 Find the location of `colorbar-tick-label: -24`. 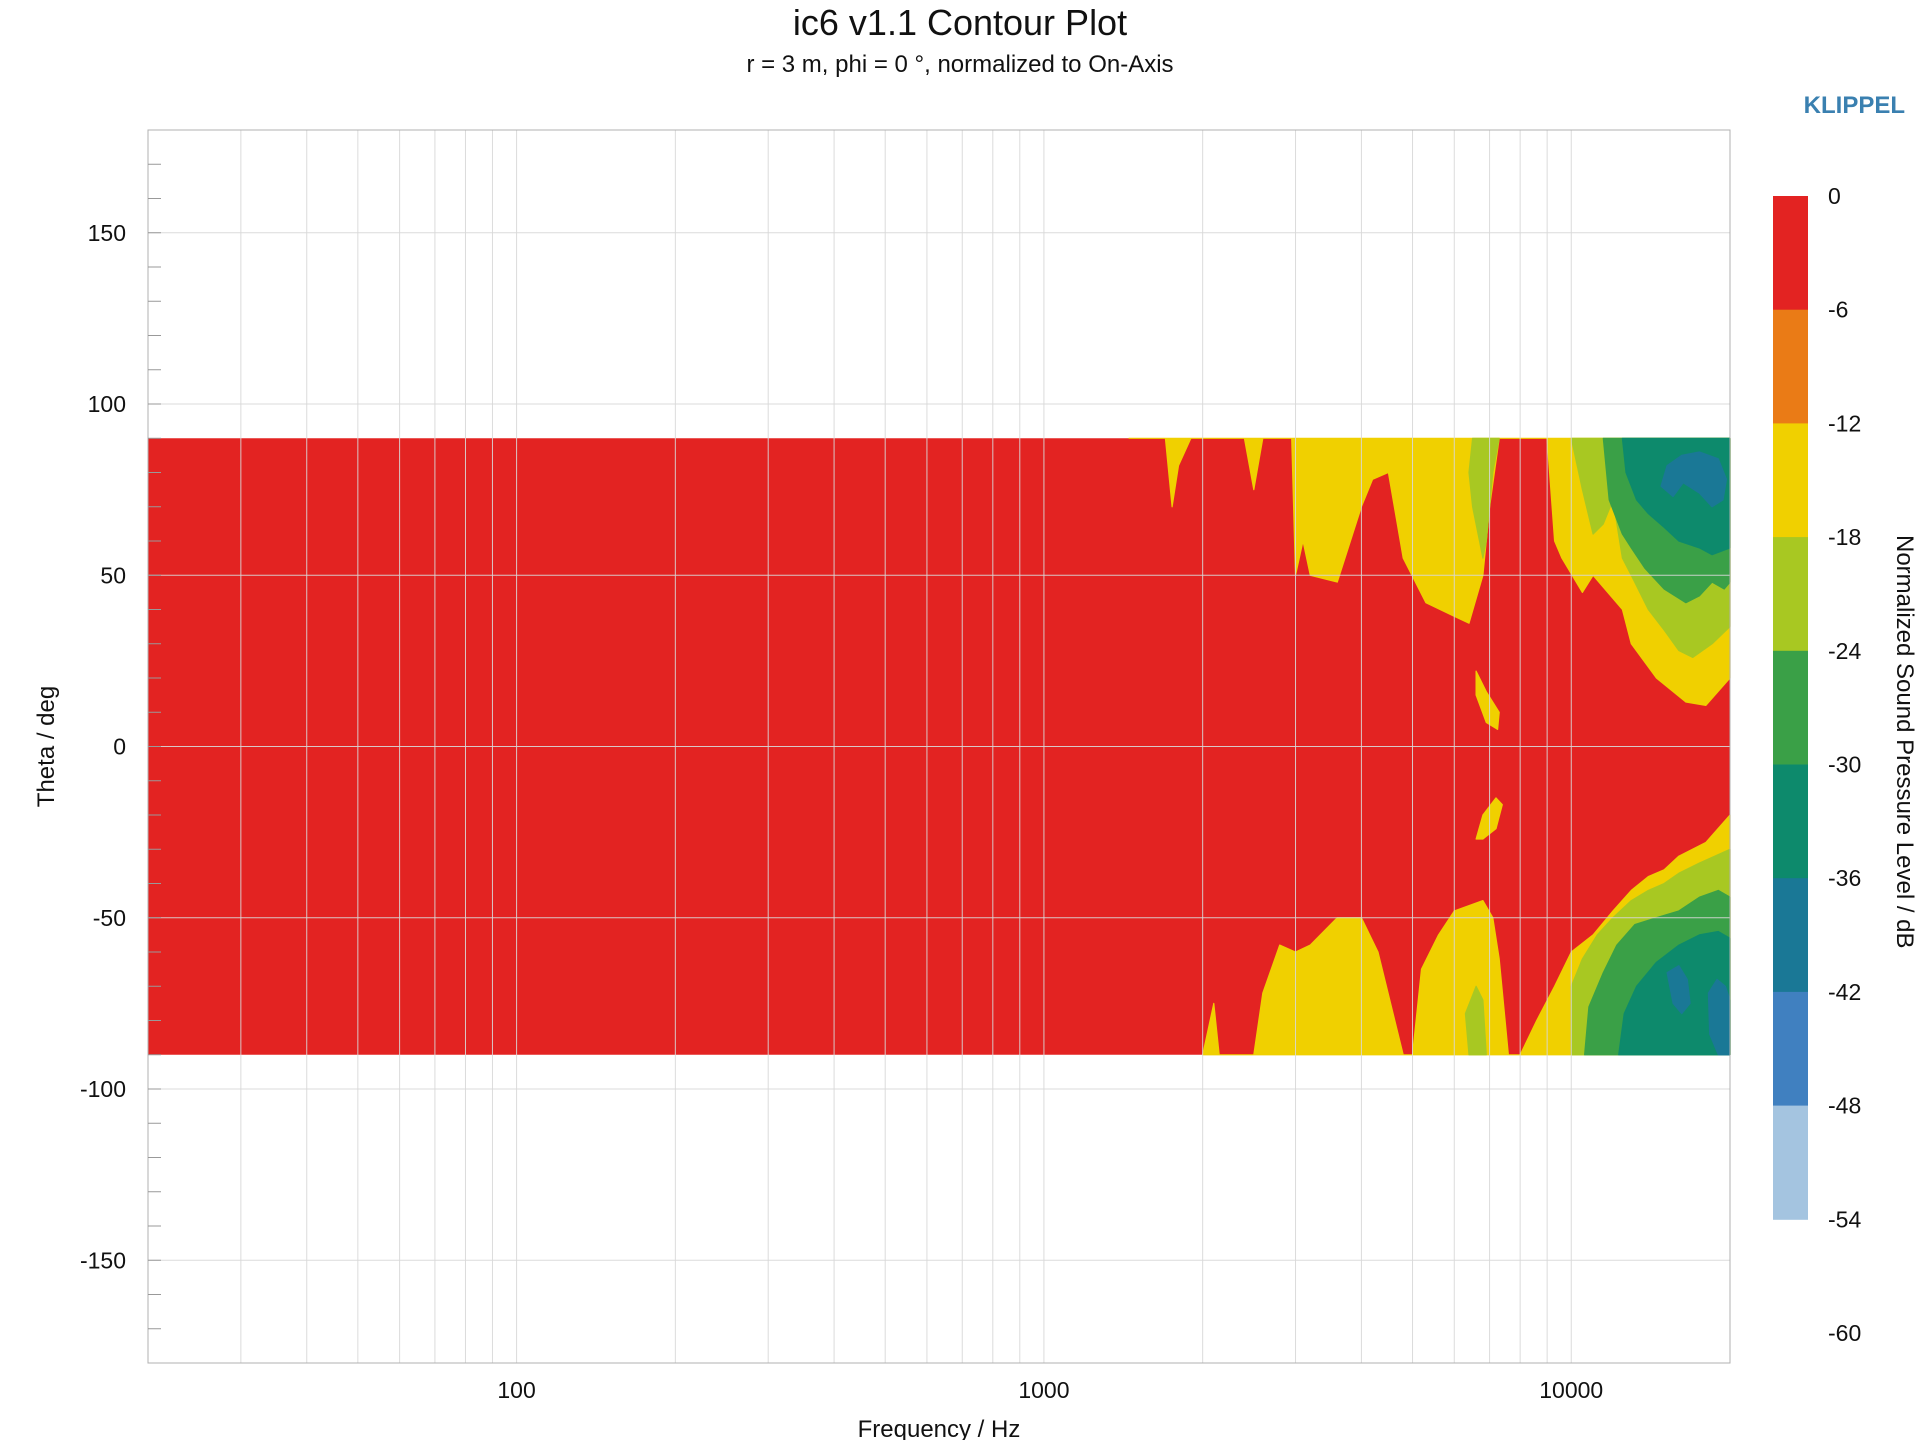

colorbar-tick-label: -24 is located at coordinates (1844, 651).